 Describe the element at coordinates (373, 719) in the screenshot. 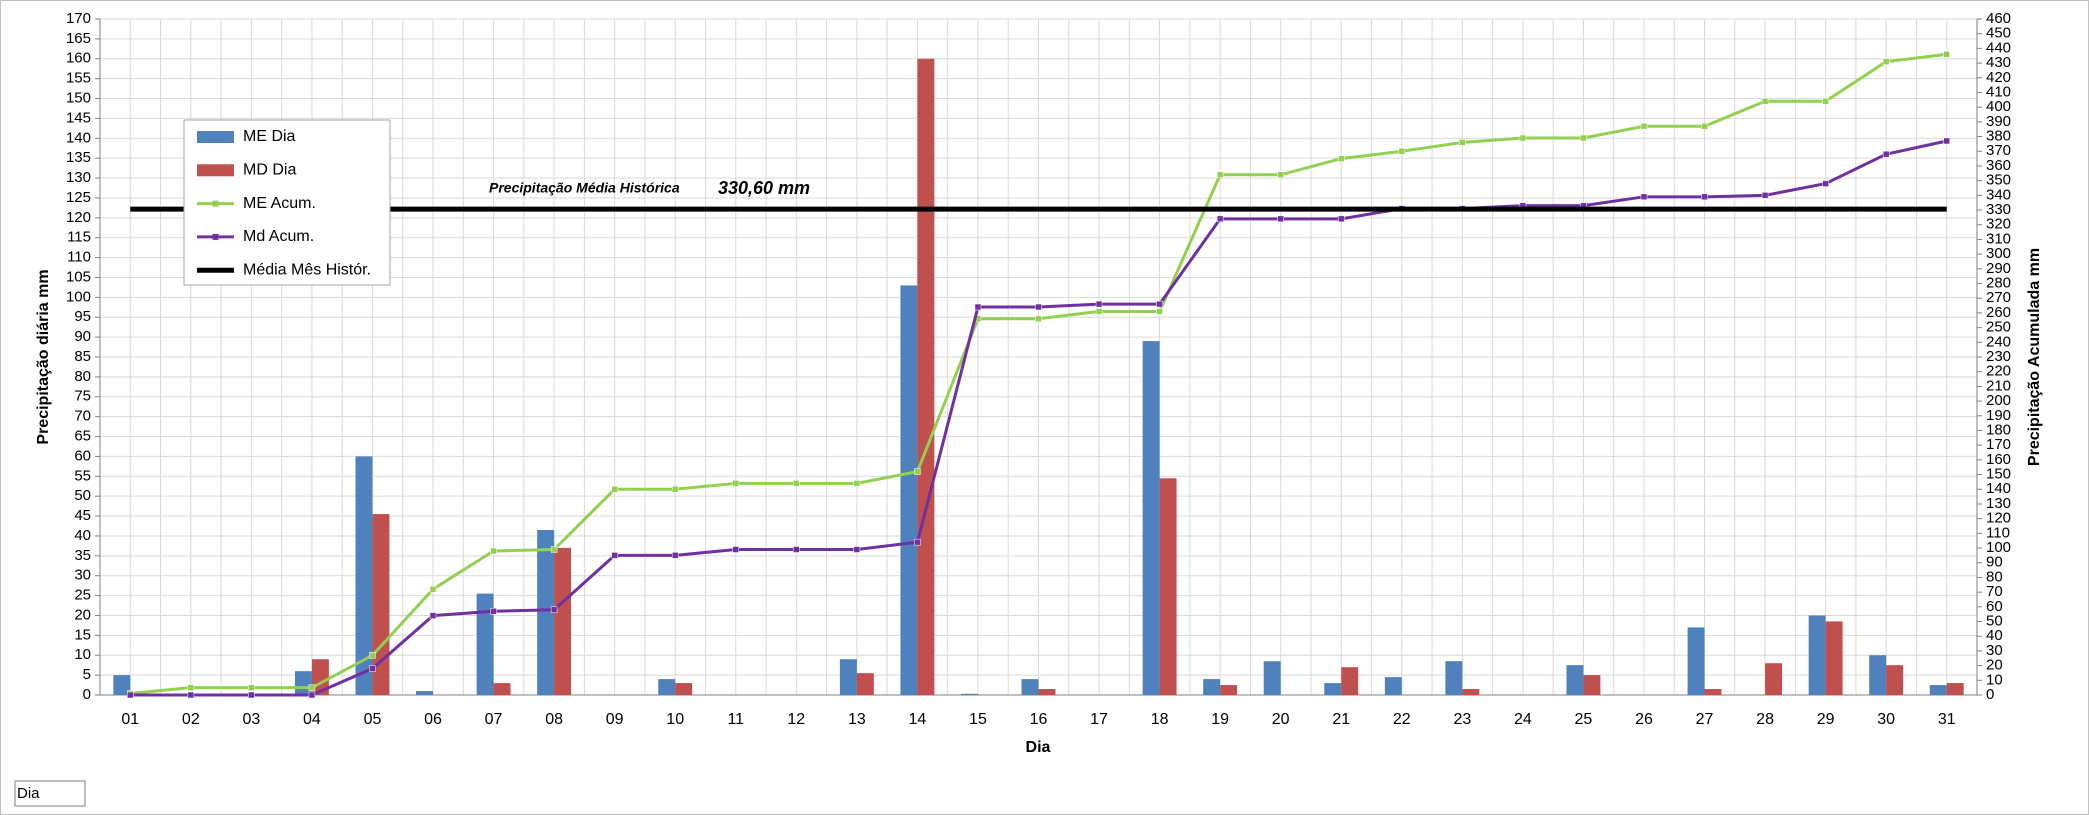

I see `x-tick-label: 05` at that location.